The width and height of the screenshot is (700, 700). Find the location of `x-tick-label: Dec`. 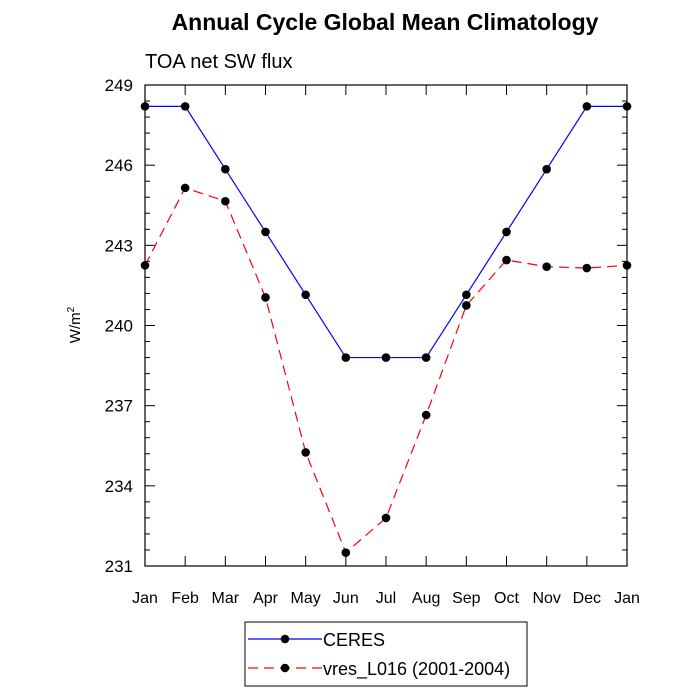

x-tick-label: Dec is located at coordinates (587, 598).